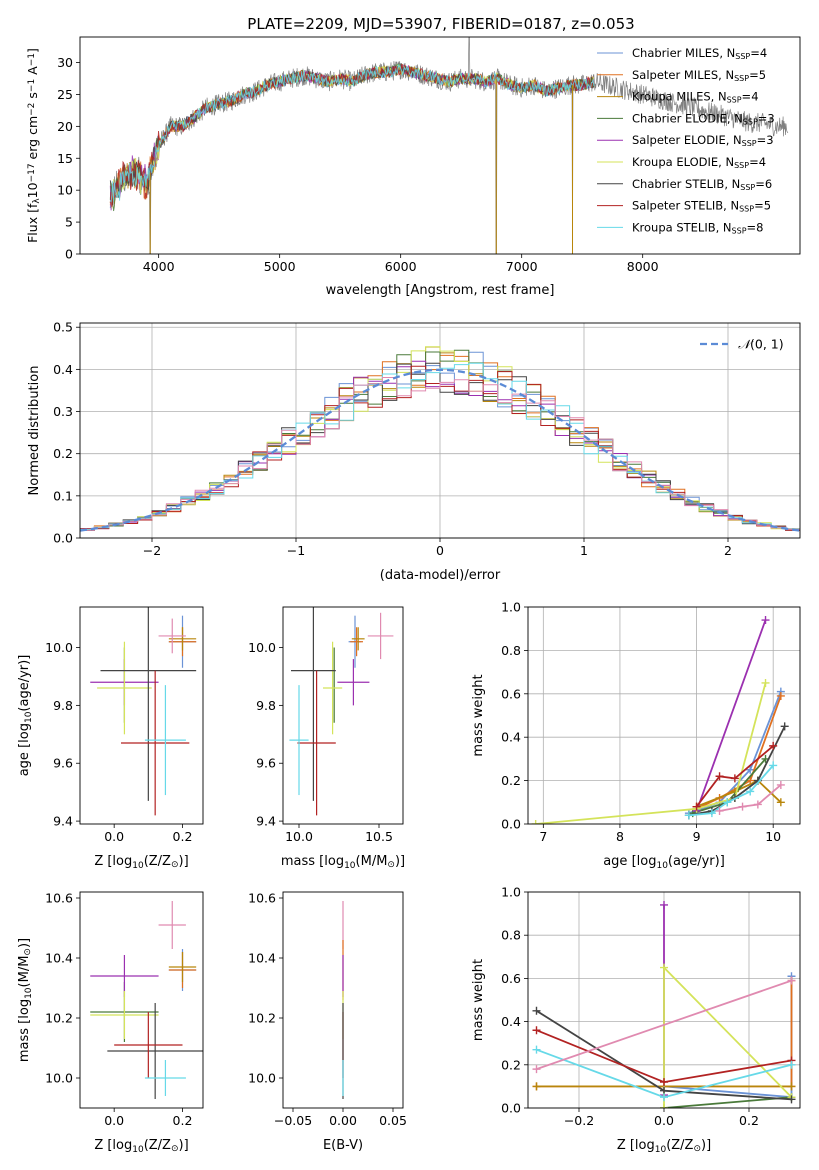  Describe the element at coordinates (312, 861) in the screenshot. I see `label-part: mass [log` at that location.